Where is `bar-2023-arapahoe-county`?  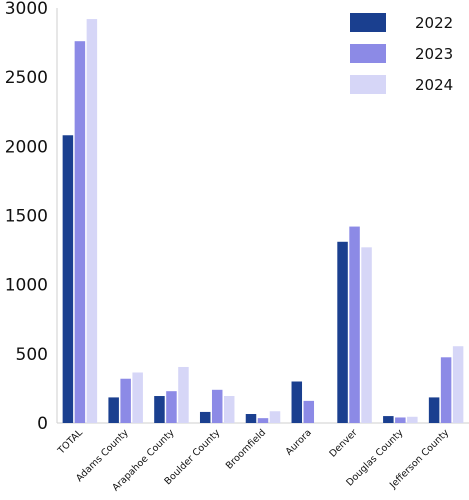
bar-2023-arapahoe-county is located at coordinates (171, 407).